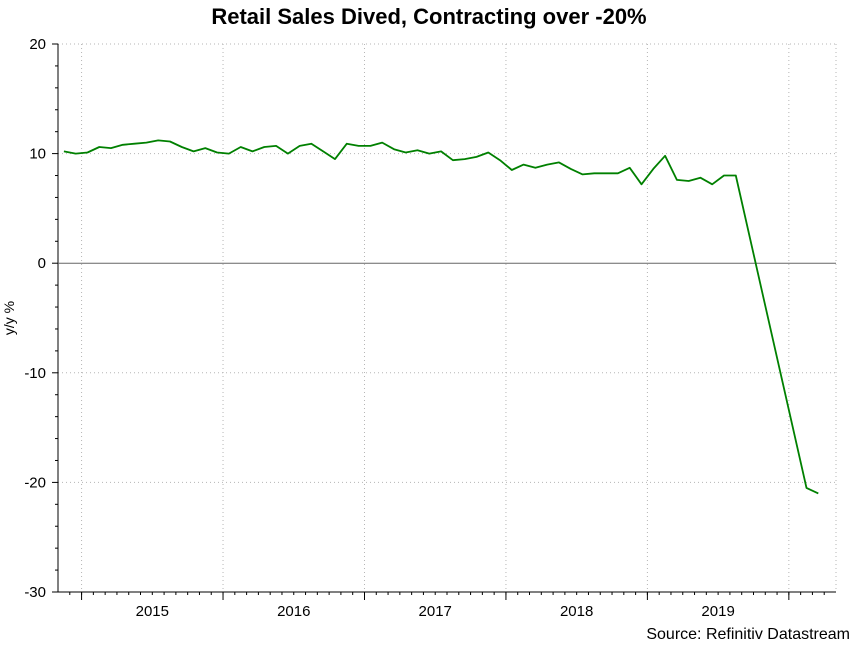 The width and height of the screenshot is (858, 646). What do you see at coordinates (293, 611) in the screenshot?
I see `x-tick-label: 2016` at bounding box center [293, 611].